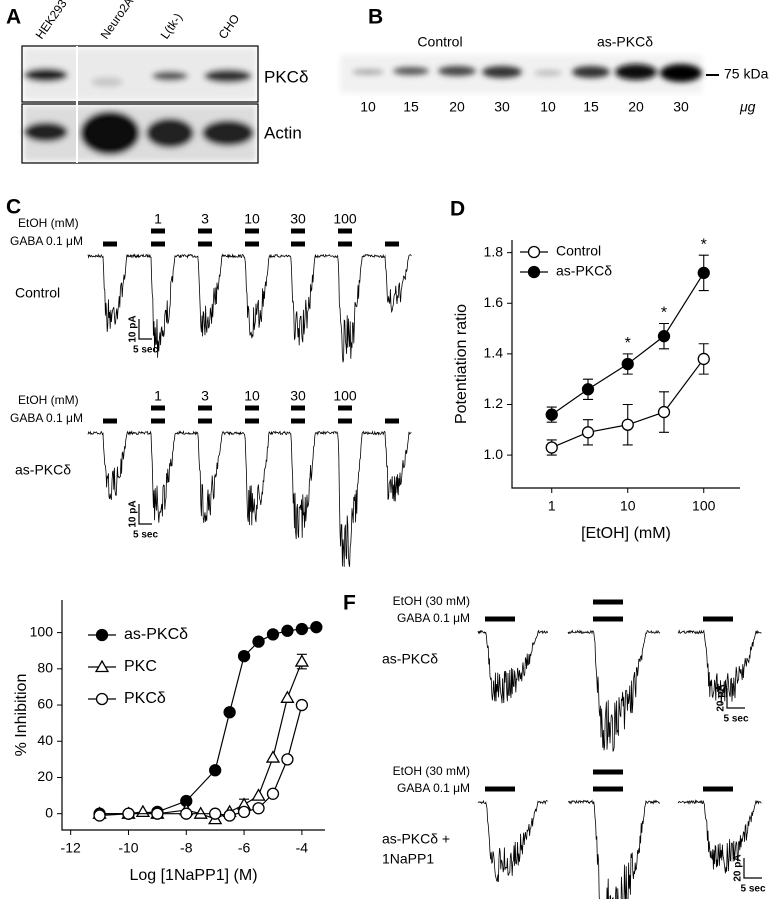  Describe the element at coordinates (298, 396) in the screenshot. I see `concentration-label: 30` at that location.